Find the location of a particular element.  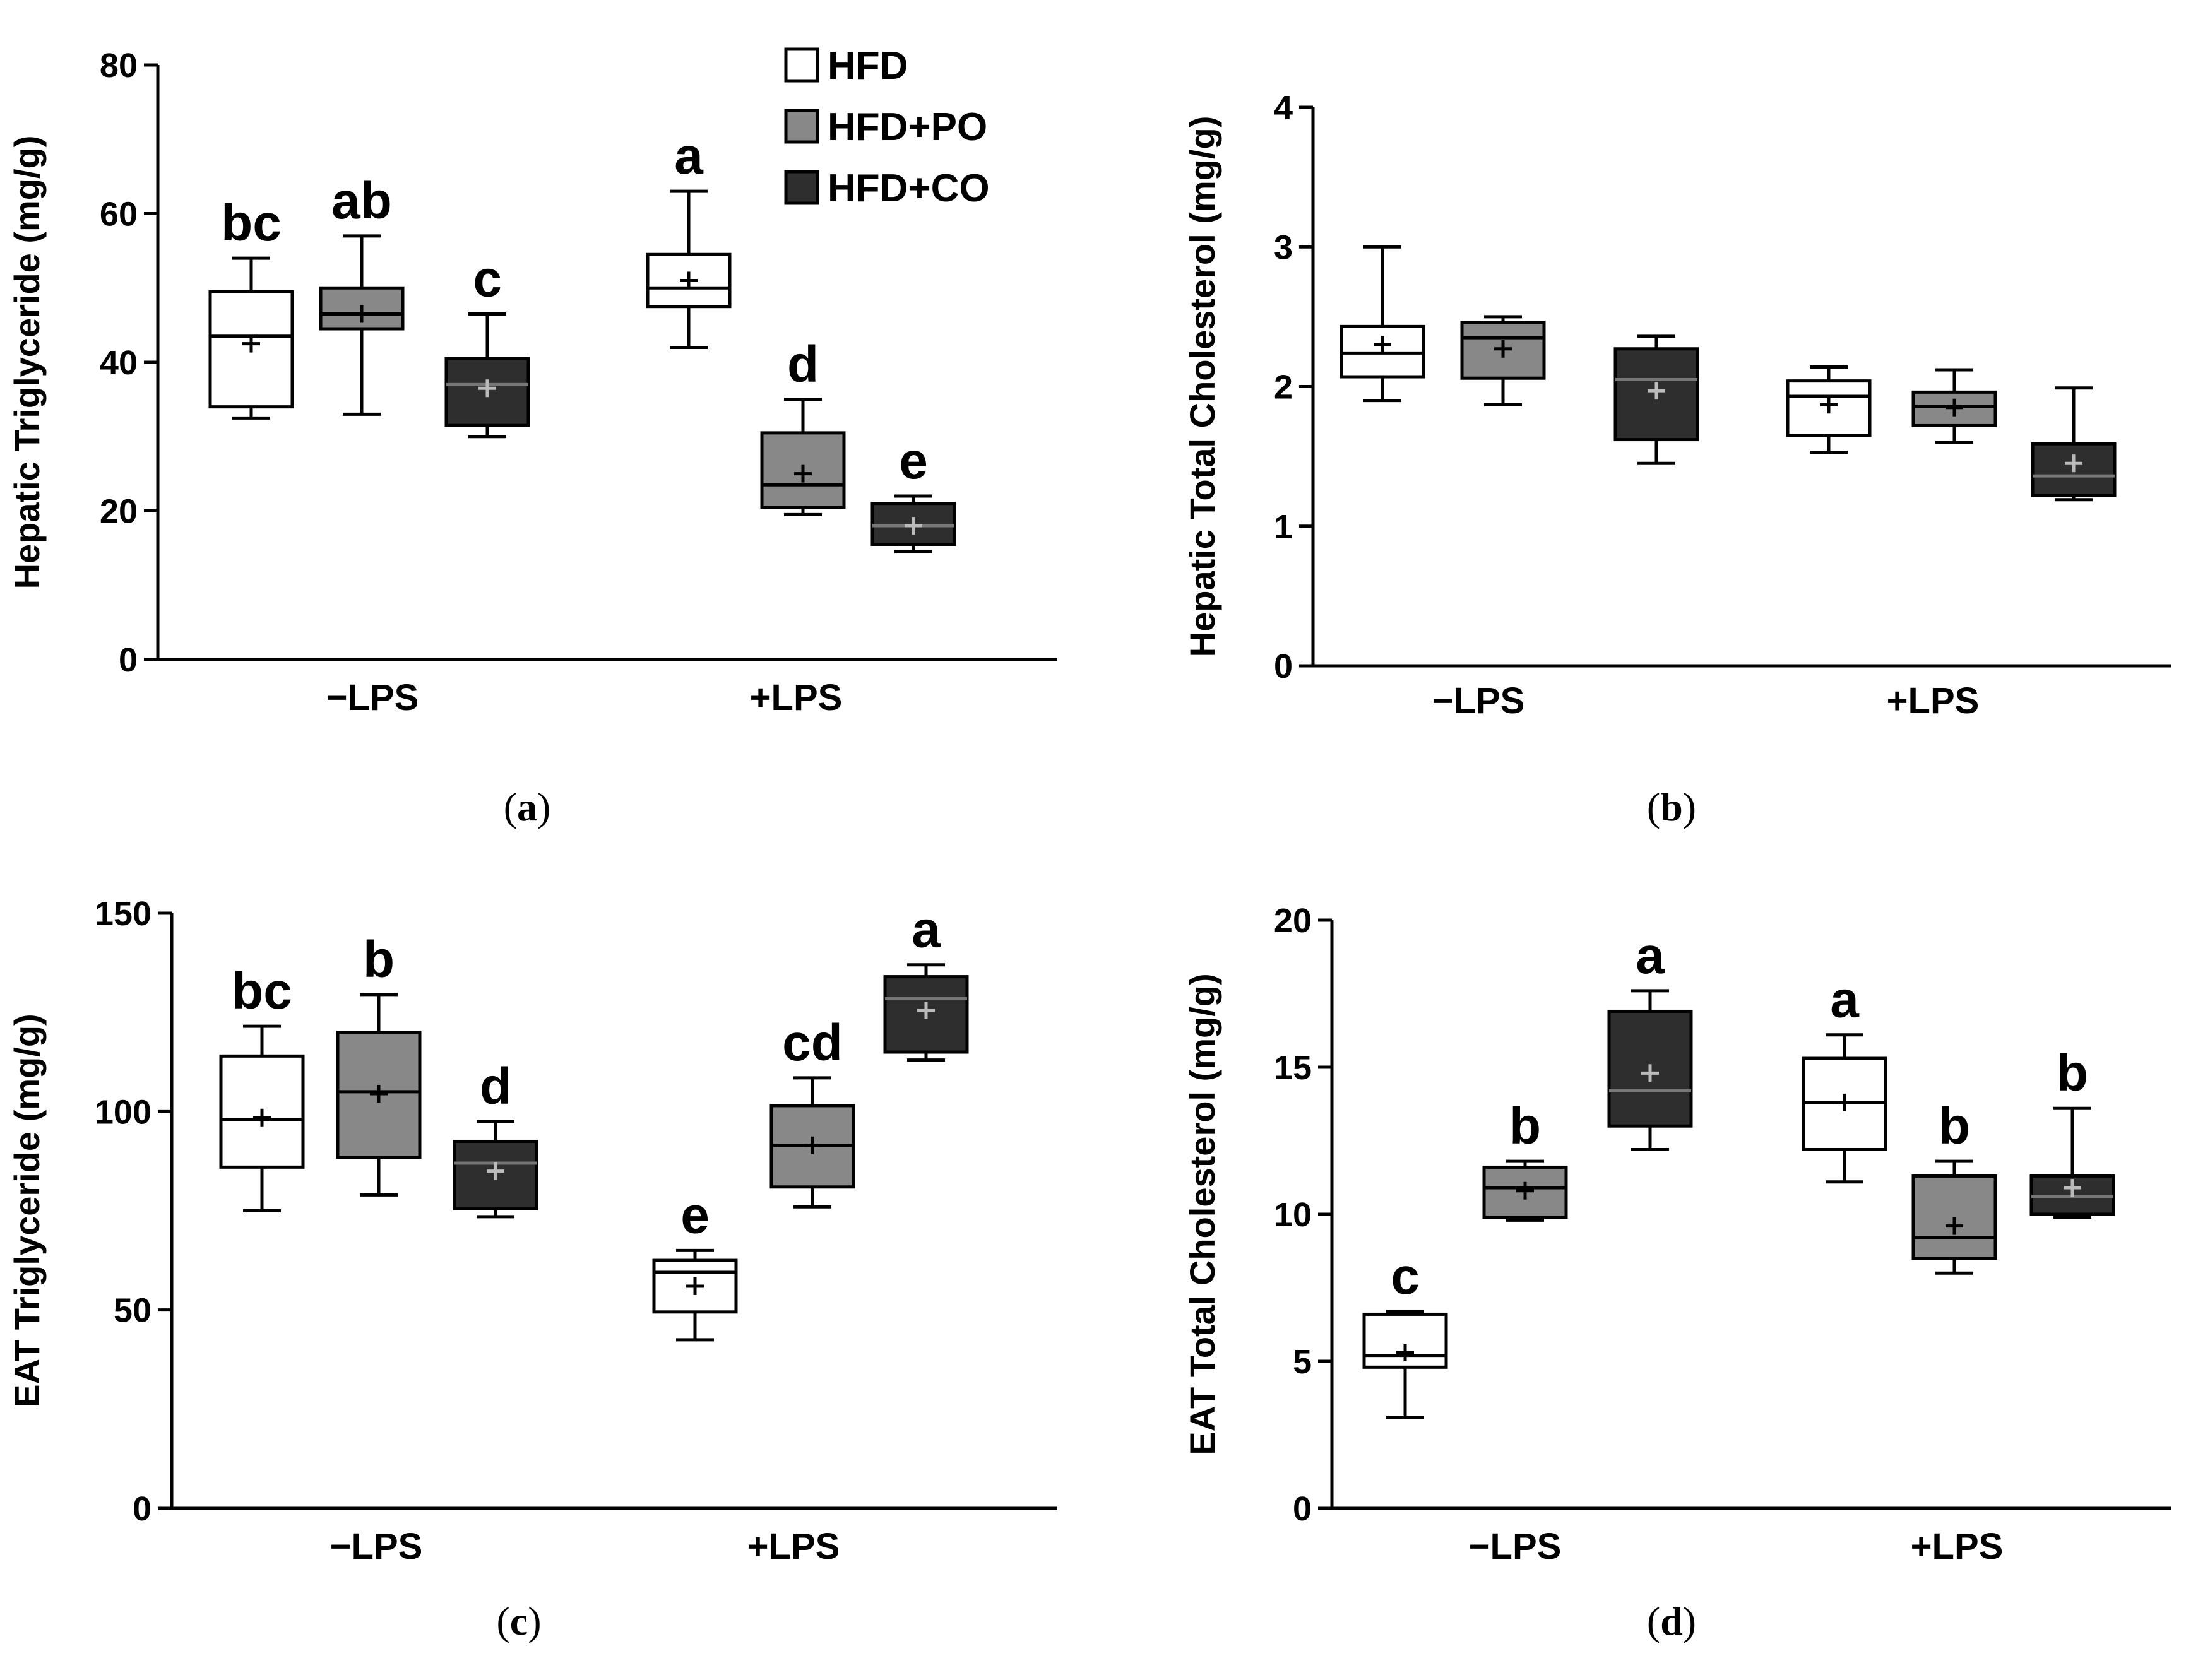

panel-caption-letter: b is located at coordinates (1671, 806).